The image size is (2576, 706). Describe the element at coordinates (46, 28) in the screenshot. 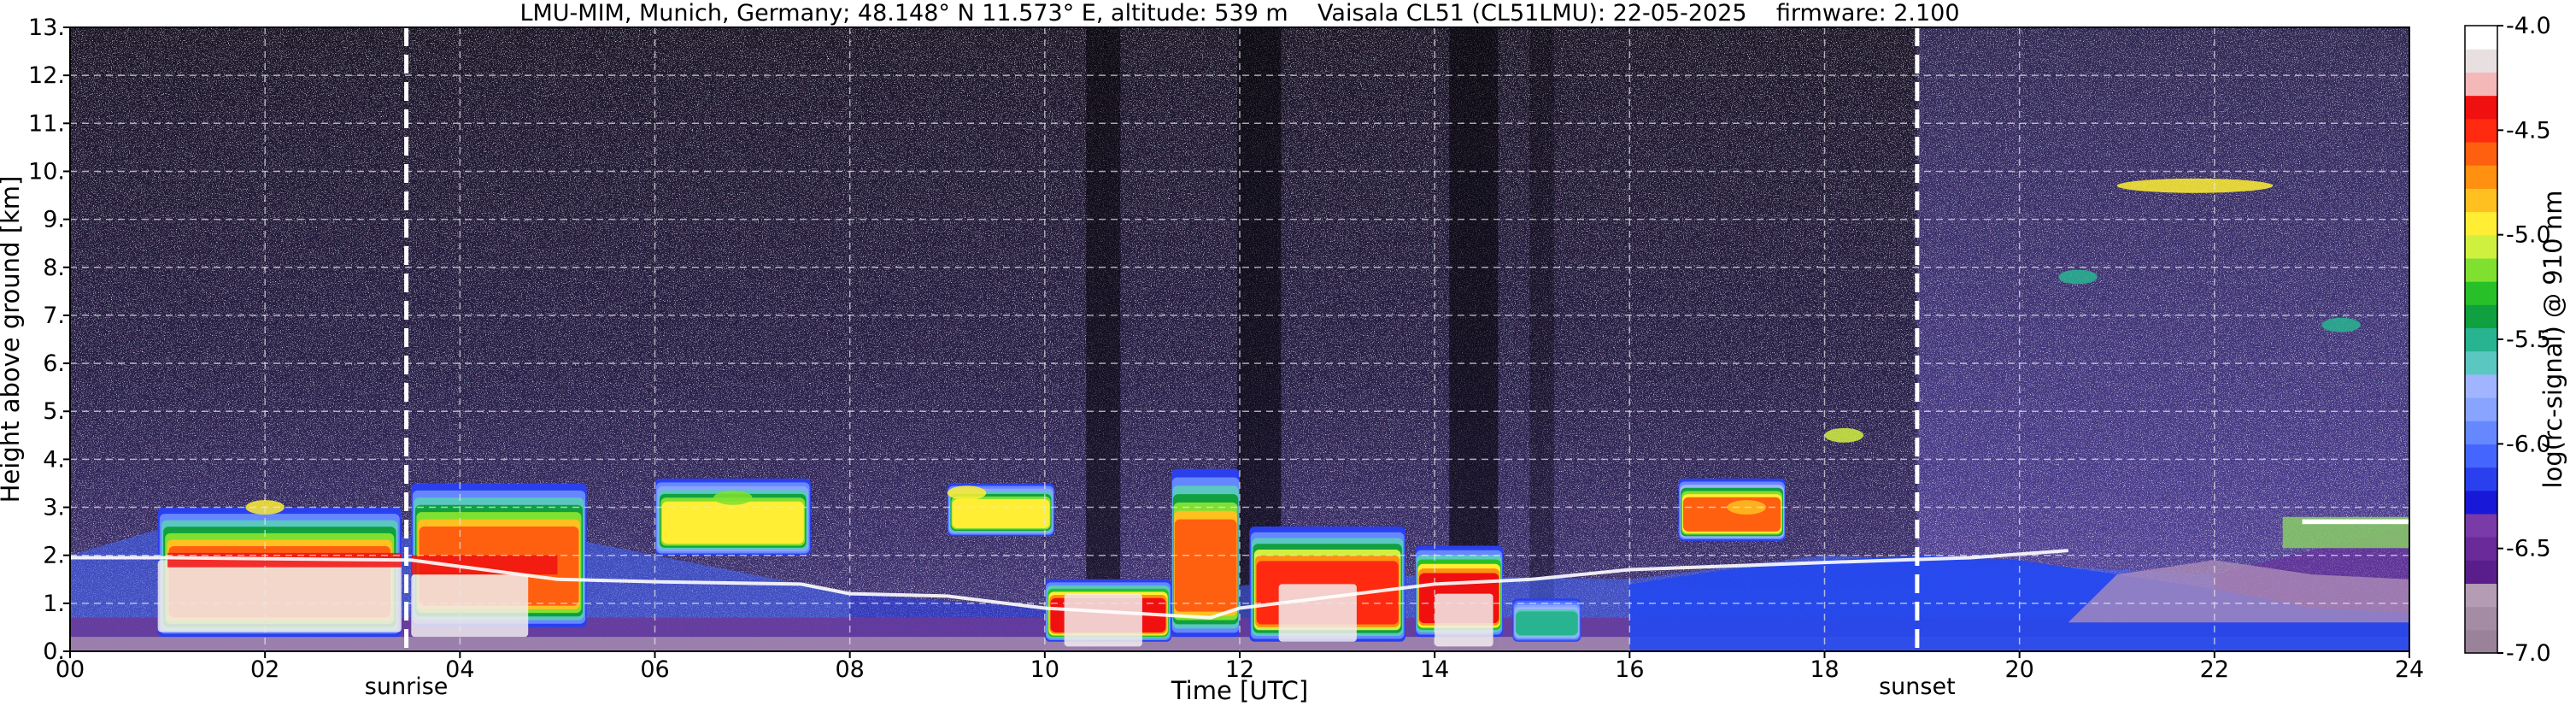

I see `y-tick-label: 13.` at that location.